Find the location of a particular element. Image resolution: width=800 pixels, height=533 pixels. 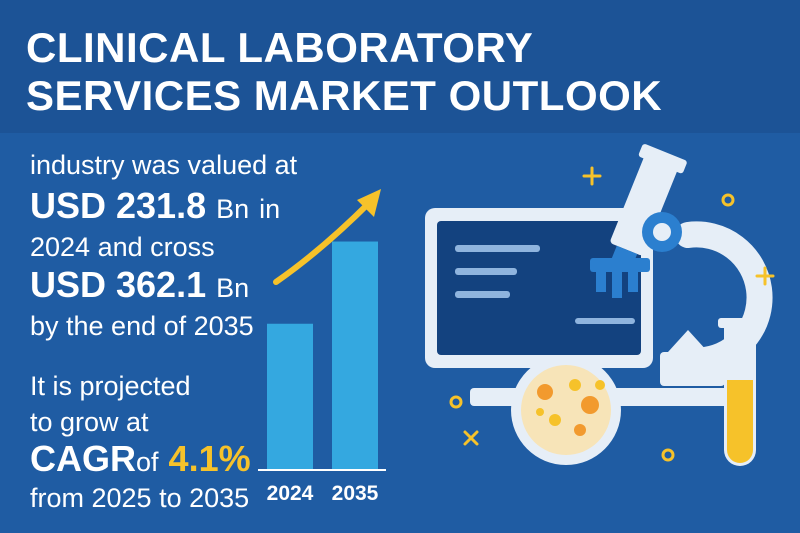

test-tube-icon is located at coordinates (740, 392).